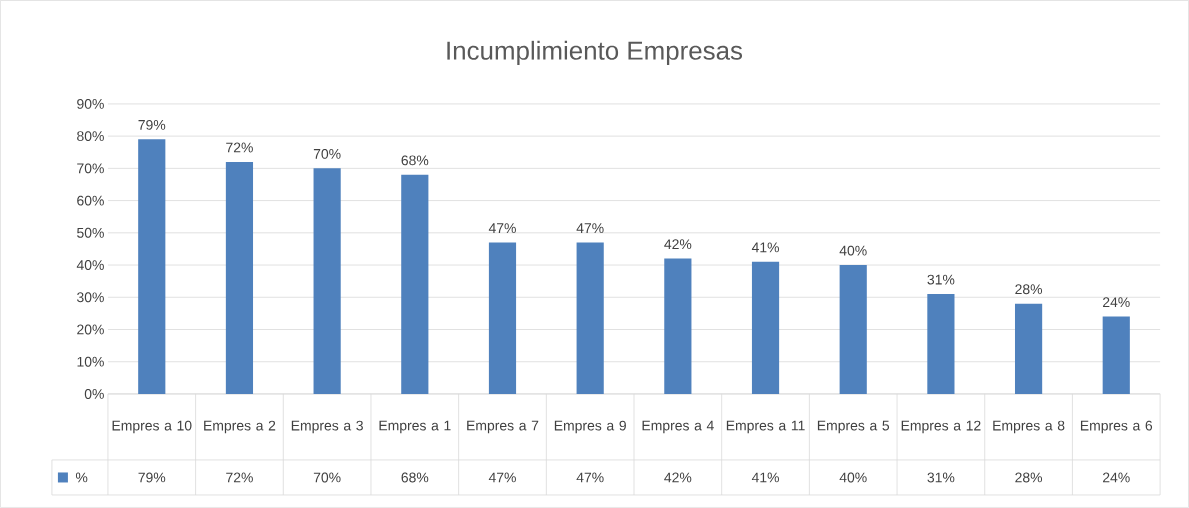  What do you see at coordinates (853, 427) in the screenshot?
I see `x-tick-label: Empres a 5` at bounding box center [853, 427].